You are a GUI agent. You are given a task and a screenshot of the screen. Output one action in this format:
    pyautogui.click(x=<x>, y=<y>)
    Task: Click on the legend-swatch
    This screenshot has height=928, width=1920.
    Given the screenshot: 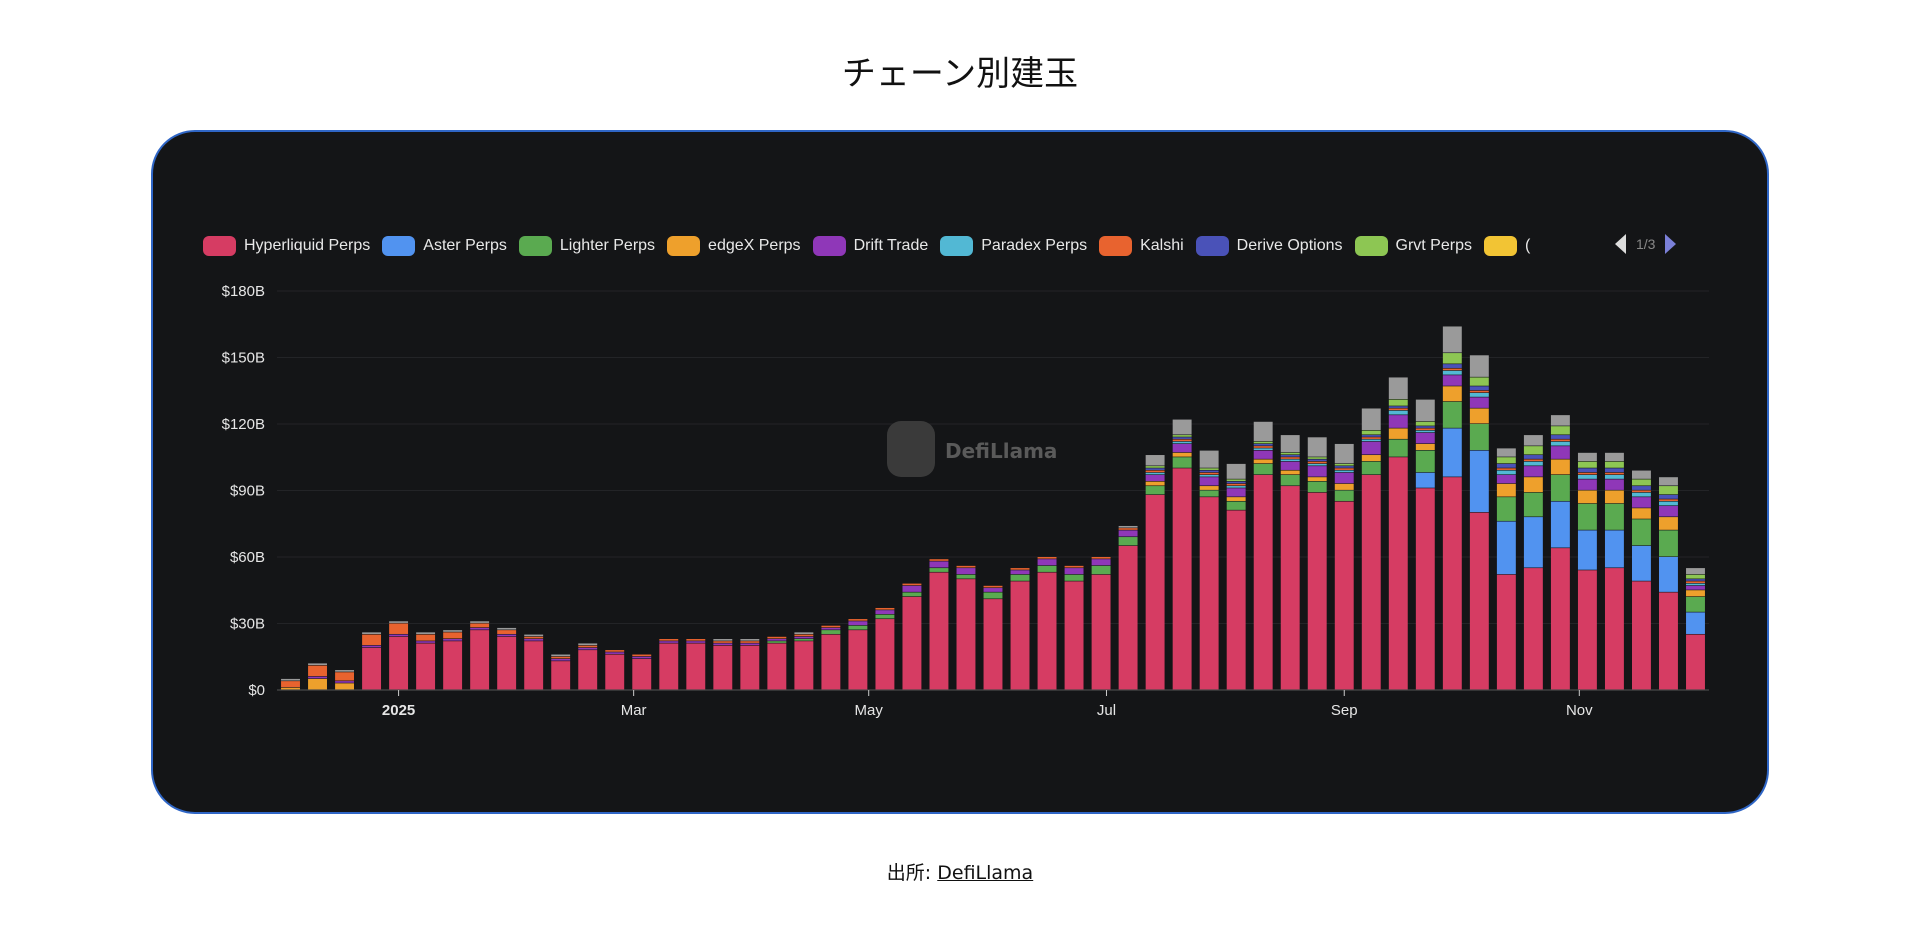 What is the action you would take?
    pyautogui.click(x=684, y=246)
    